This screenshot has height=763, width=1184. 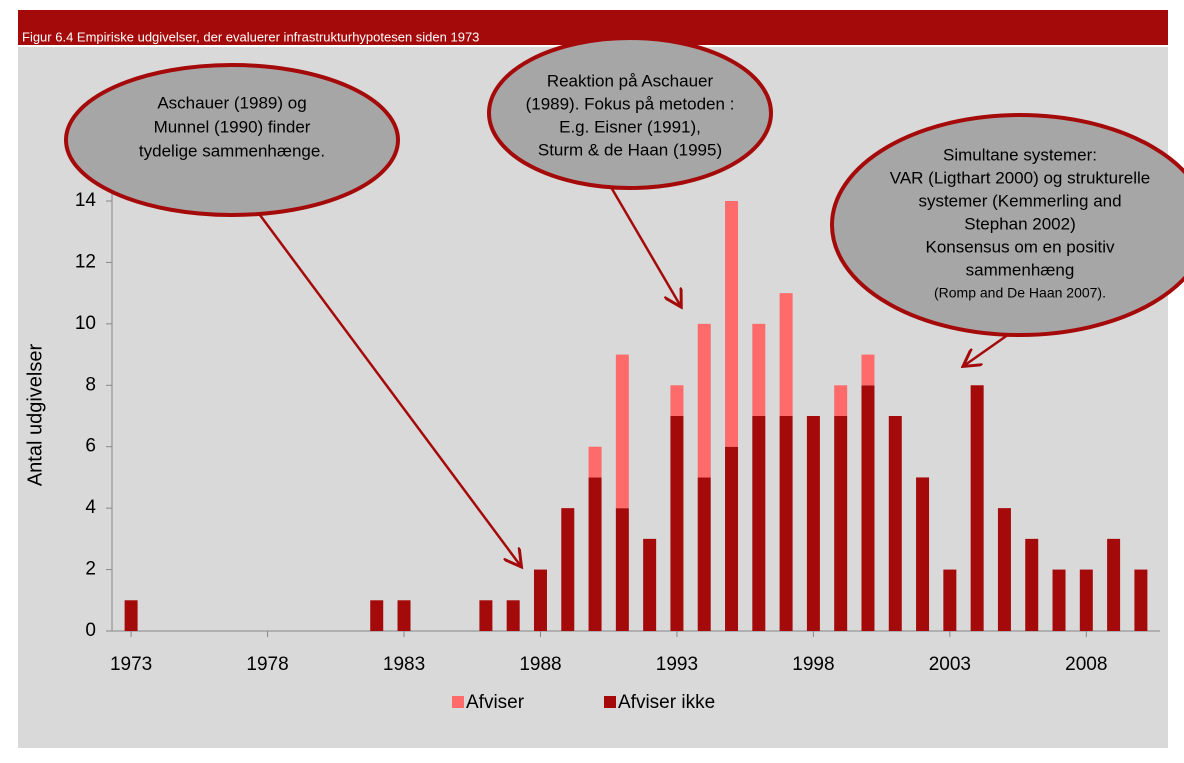 I want to click on x-tick-label: 1978, so click(x=267, y=664).